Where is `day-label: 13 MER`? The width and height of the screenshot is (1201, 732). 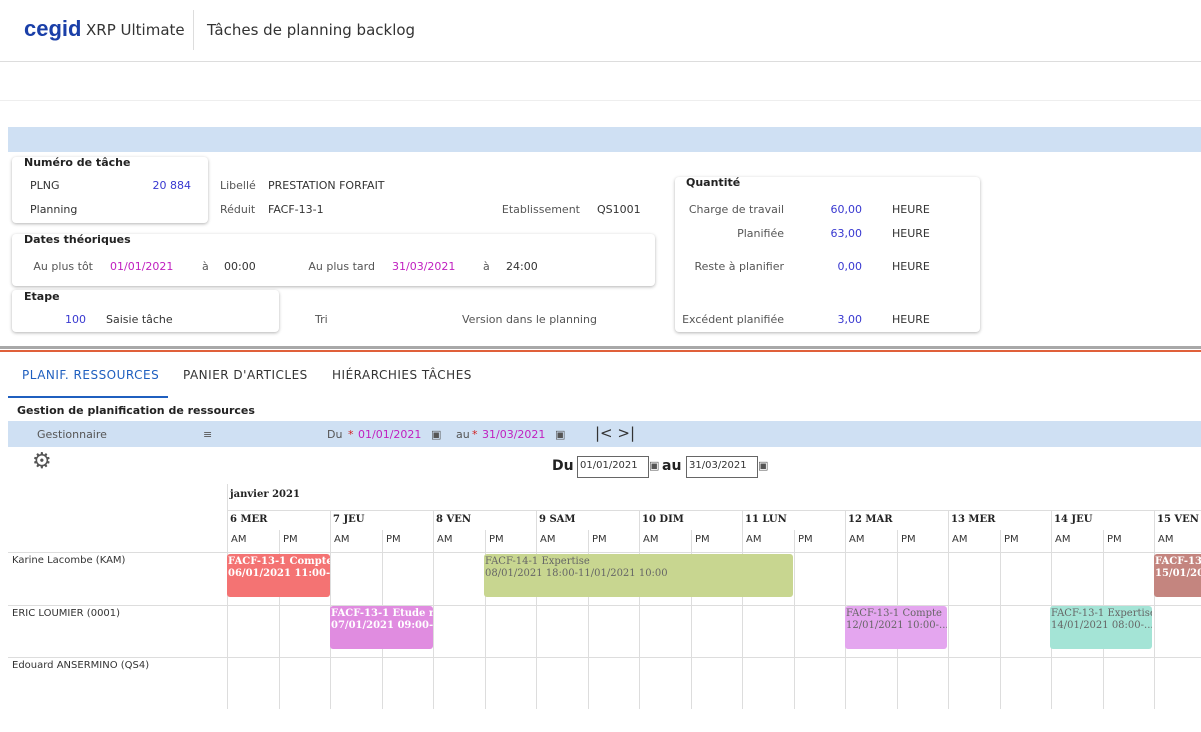
day-label: 13 MER is located at coordinates (973, 519).